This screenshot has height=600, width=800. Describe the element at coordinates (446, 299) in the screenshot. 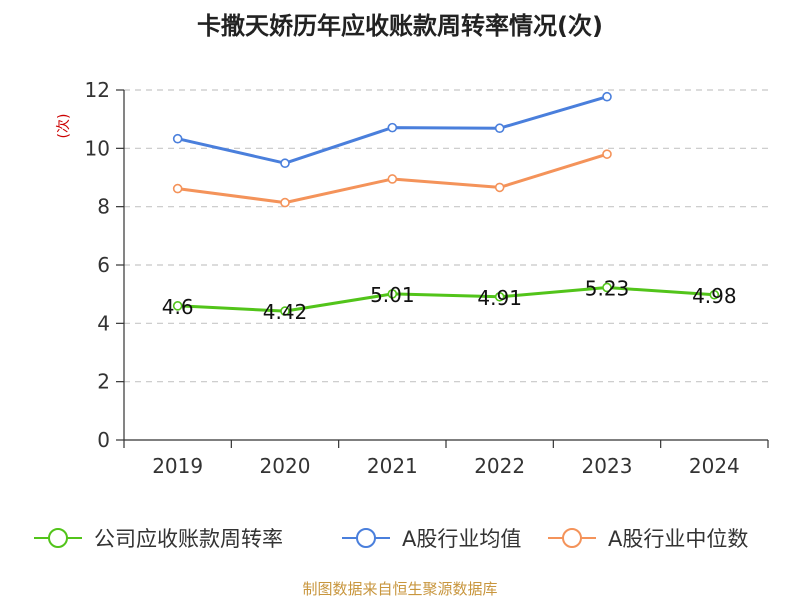

I see `series-line` at that location.